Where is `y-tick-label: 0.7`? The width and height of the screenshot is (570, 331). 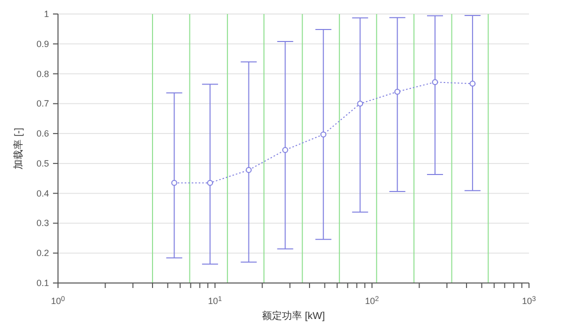 y-tick-label: 0.7 is located at coordinates (42, 103).